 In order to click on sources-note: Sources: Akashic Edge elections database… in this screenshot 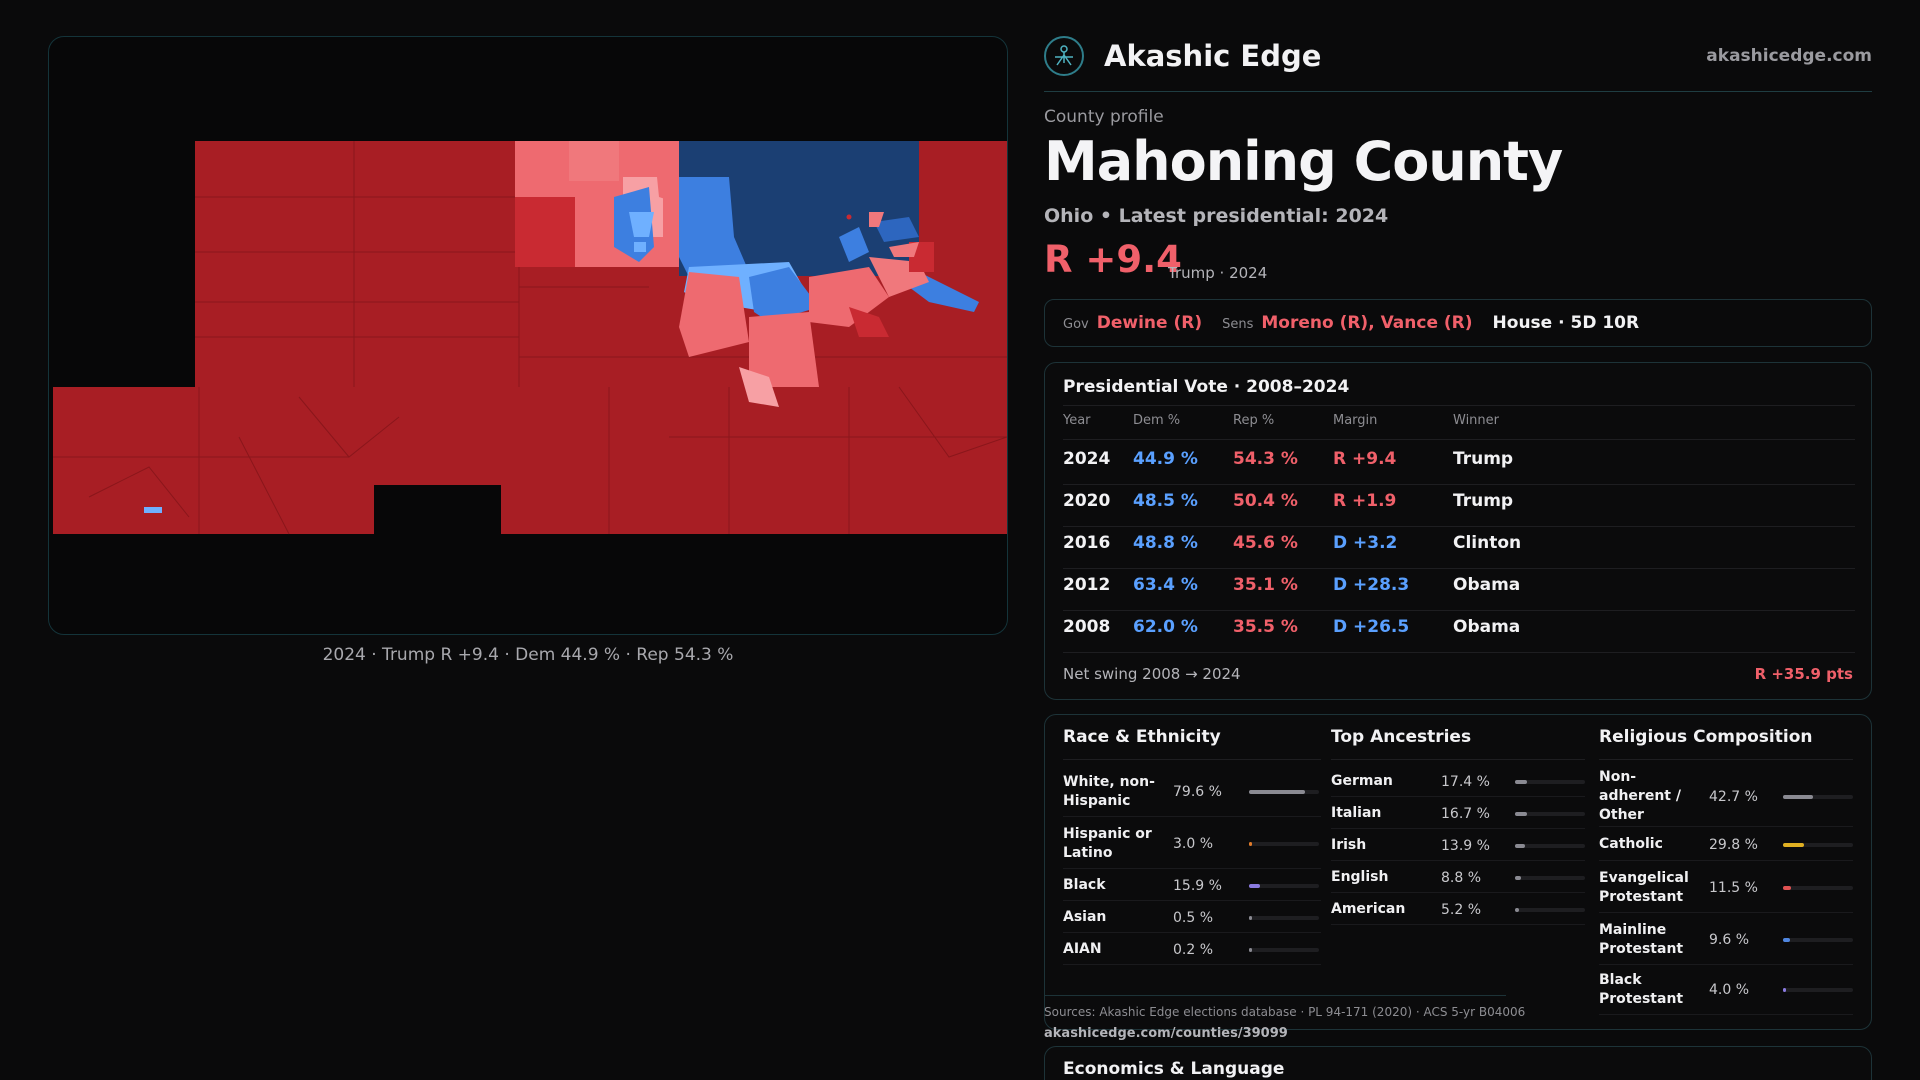, I will do `click(1285, 1012)`.